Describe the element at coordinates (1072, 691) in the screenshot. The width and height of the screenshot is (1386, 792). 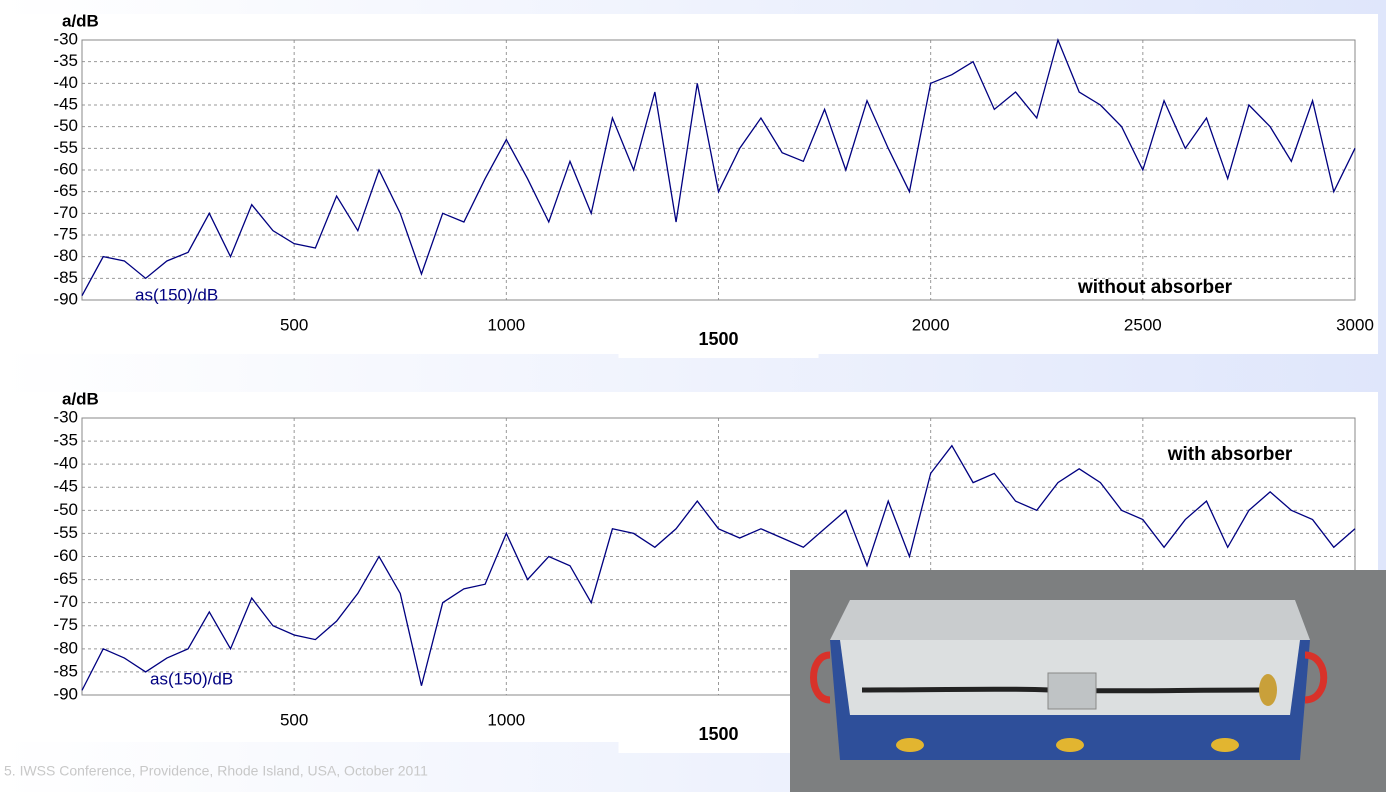
I see `sensor` at that location.